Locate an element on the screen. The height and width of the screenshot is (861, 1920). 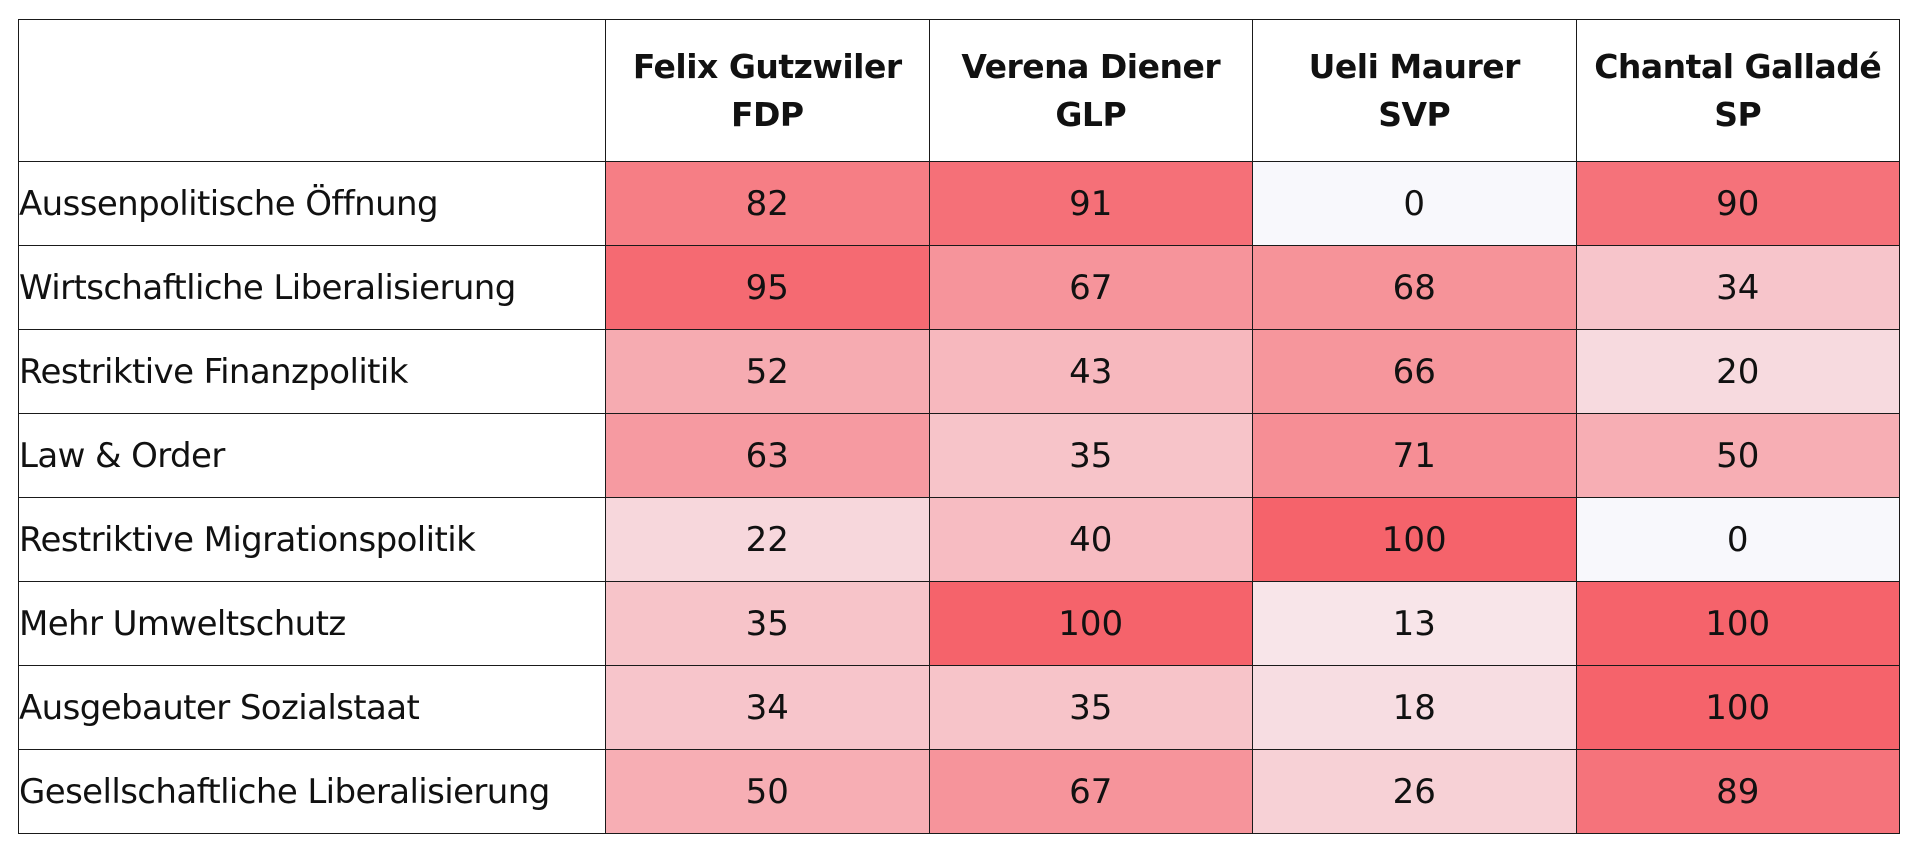
heatmap-cell: 91 is located at coordinates (1090, 203).